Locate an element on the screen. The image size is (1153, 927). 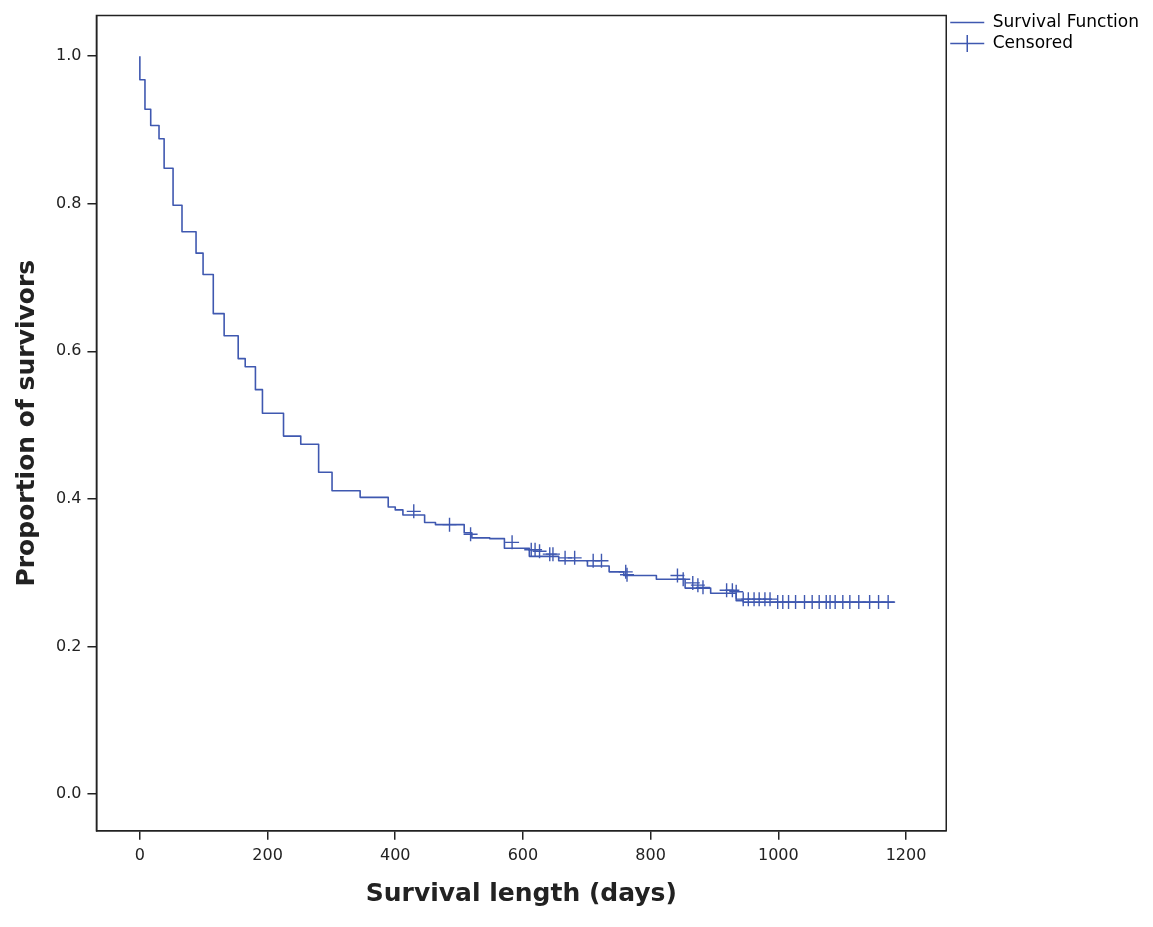
y-tick-label: 0.8 is located at coordinates (68, 202).